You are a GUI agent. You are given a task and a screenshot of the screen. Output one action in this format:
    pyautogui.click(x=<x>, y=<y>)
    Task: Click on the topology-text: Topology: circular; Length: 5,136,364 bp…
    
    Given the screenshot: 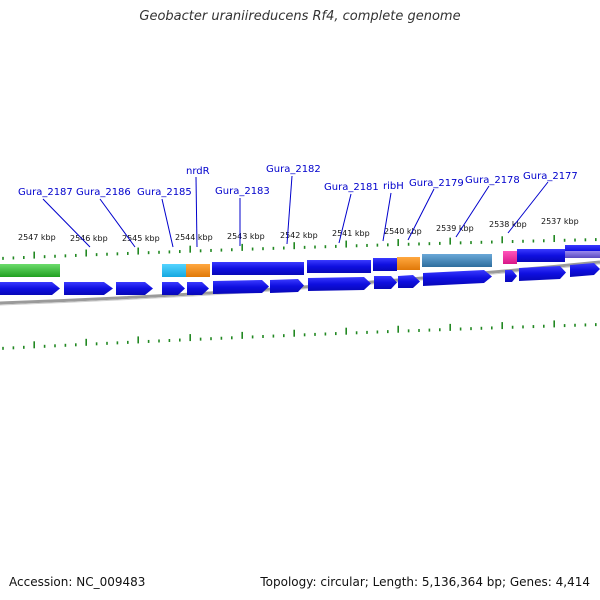 What is the action you would take?
    pyautogui.click(x=425, y=582)
    